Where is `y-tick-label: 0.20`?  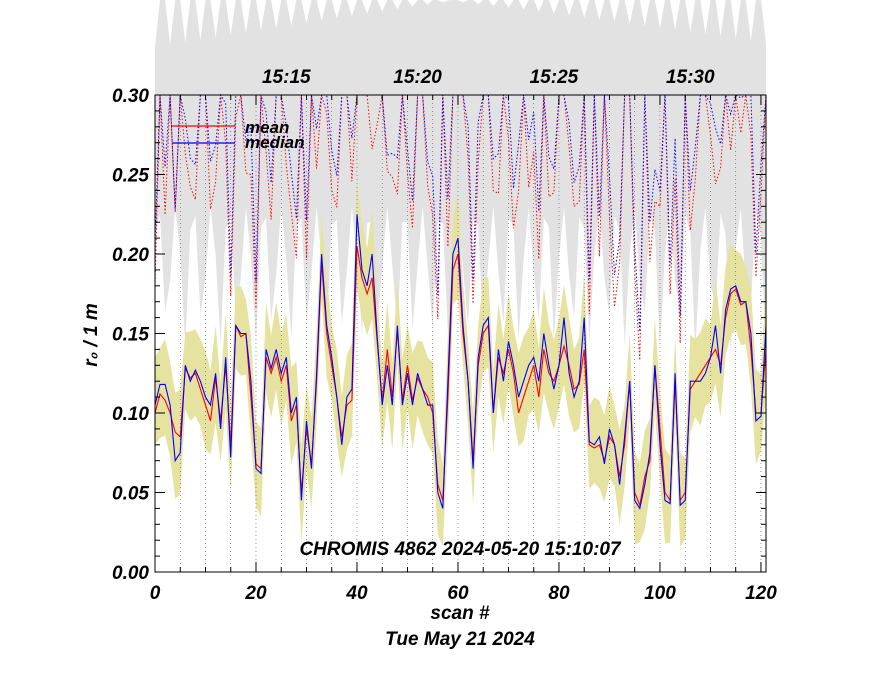
y-tick-label: 0.20 is located at coordinates (130, 255).